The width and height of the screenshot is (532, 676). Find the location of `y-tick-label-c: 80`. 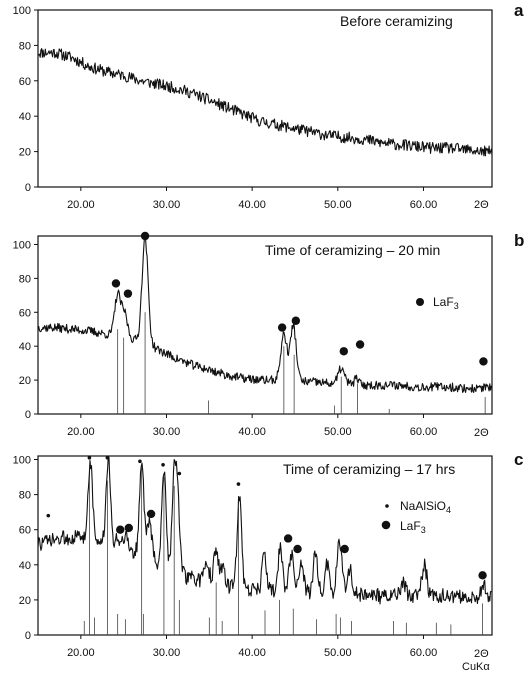

y-tick-label-c: 80 is located at coordinates (25, 496).